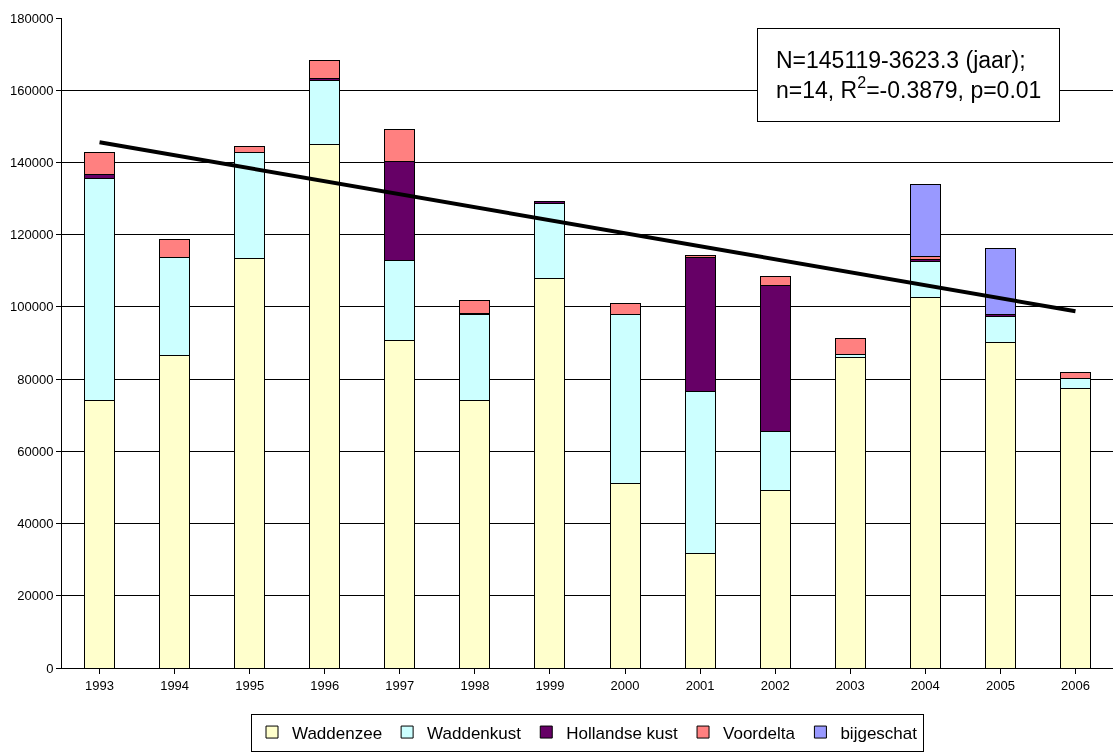 This screenshot has height=754, width=1115. I want to click on y-tick-label: 0, so click(50, 668).